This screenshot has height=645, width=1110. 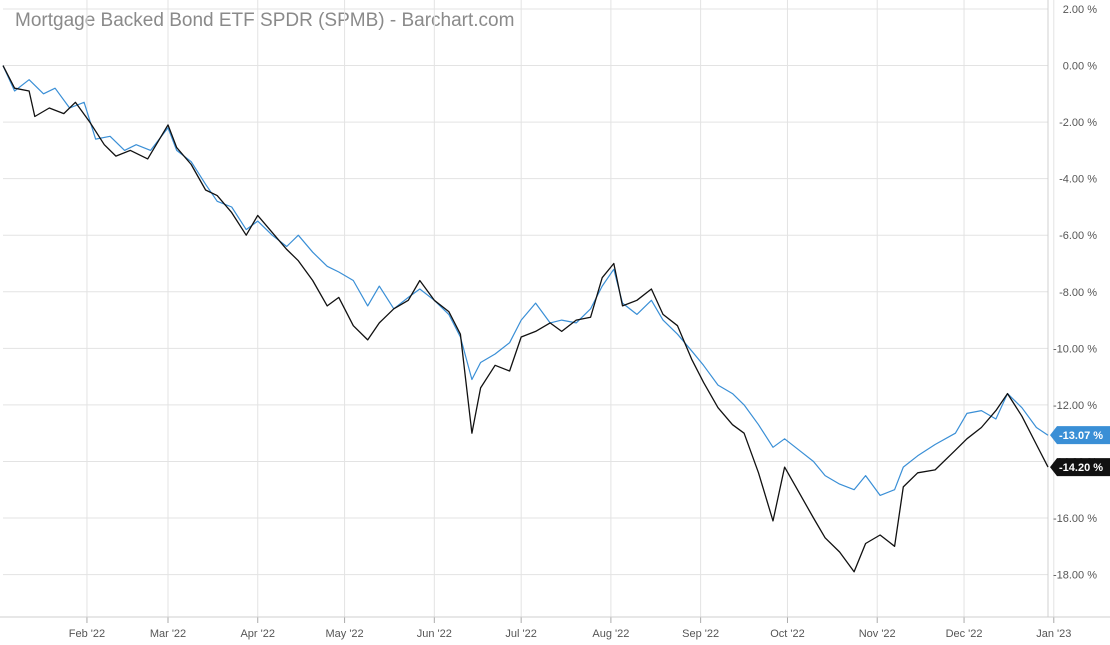 I want to click on x-tick-label: May '22, so click(x=344, y=634).